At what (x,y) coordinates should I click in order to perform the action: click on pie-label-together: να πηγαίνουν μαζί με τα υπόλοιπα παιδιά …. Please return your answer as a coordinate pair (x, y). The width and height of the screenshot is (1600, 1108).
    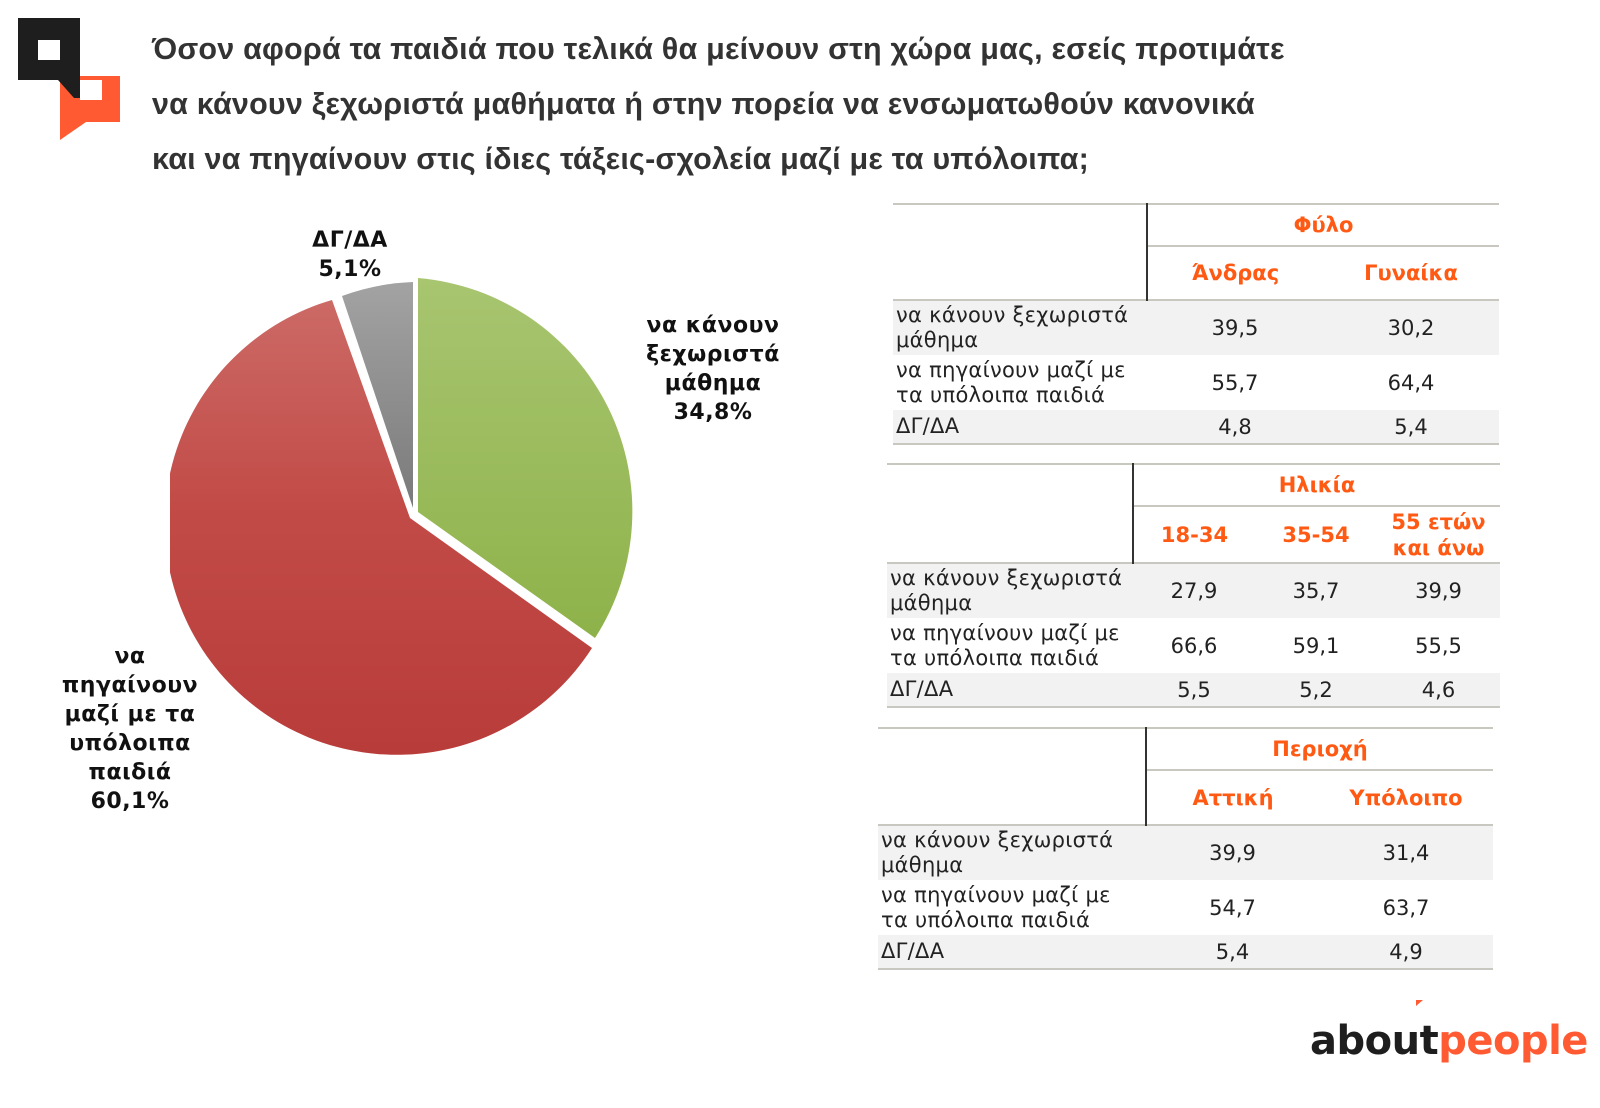
    Looking at the image, I should click on (130, 729).